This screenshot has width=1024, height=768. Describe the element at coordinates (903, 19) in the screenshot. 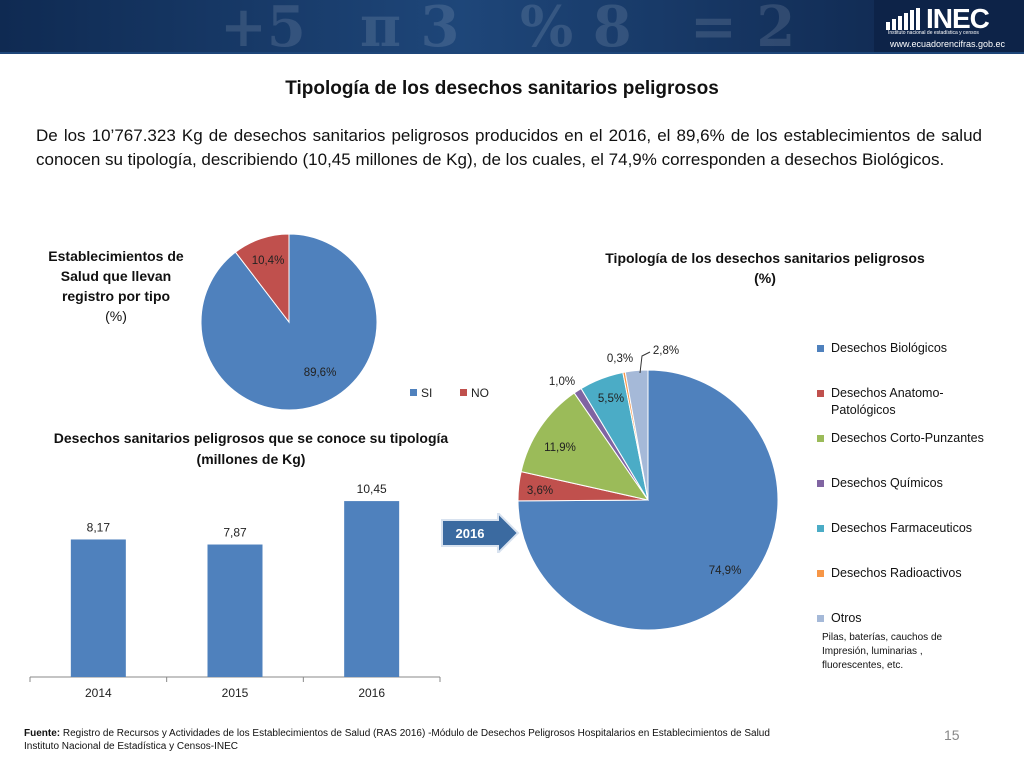

I see `logo-bars-icon` at that location.